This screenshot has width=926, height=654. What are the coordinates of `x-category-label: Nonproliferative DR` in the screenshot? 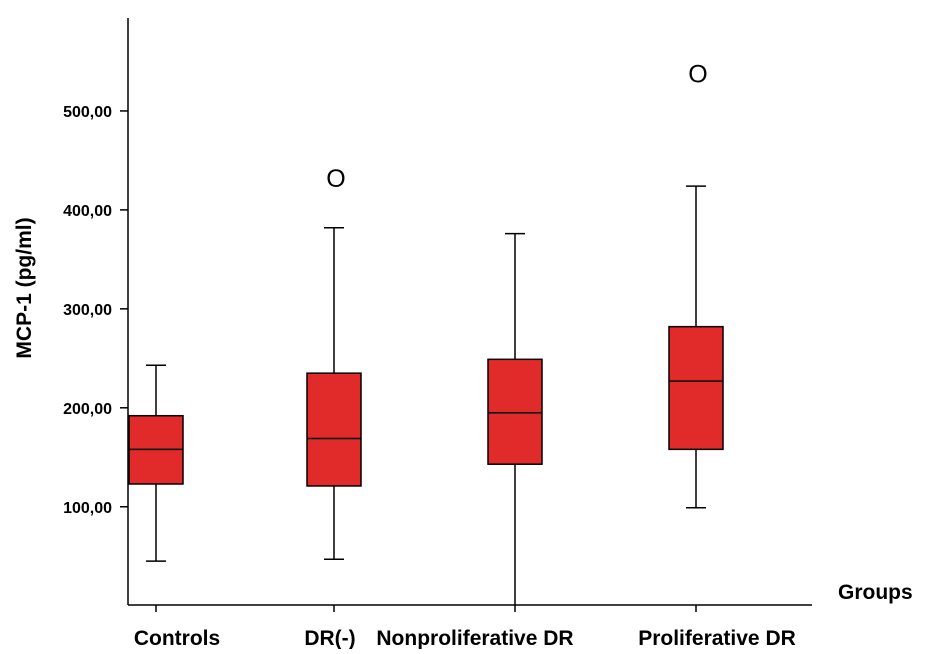 It's located at (474, 638).